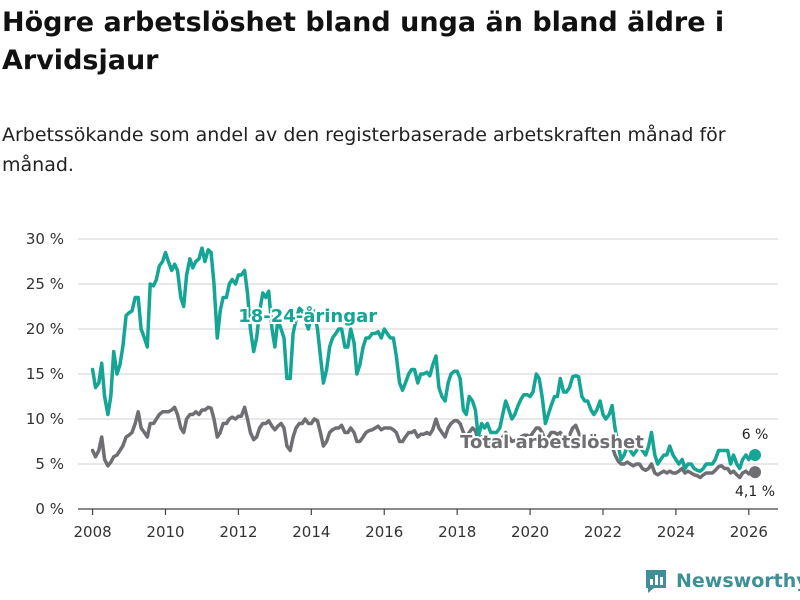 The height and width of the screenshot is (600, 800). Describe the element at coordinates (552, 442) in the screenshot. I see `series-annotation-total: Total arbetslöshet` at that location.